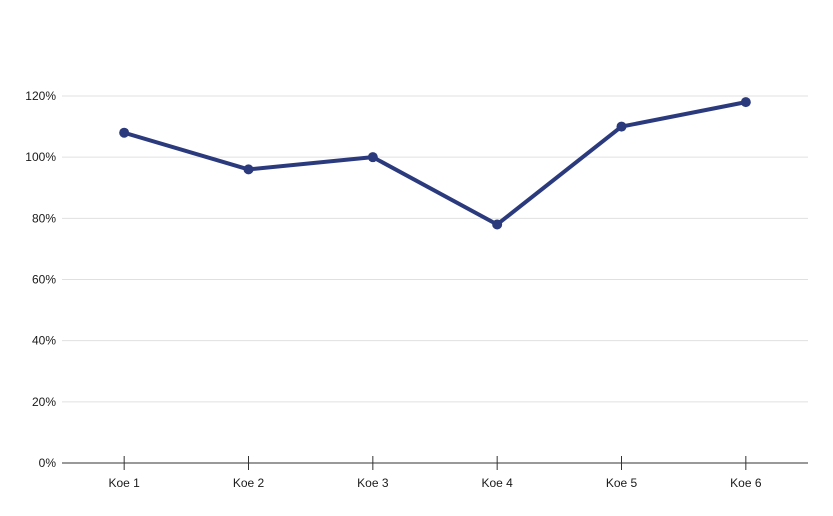 This screenshot has width=833, height=516. Describe the element at coordinates (622, 483) in the screenshot. I see `x-tick-label: Koe 5` at that location.